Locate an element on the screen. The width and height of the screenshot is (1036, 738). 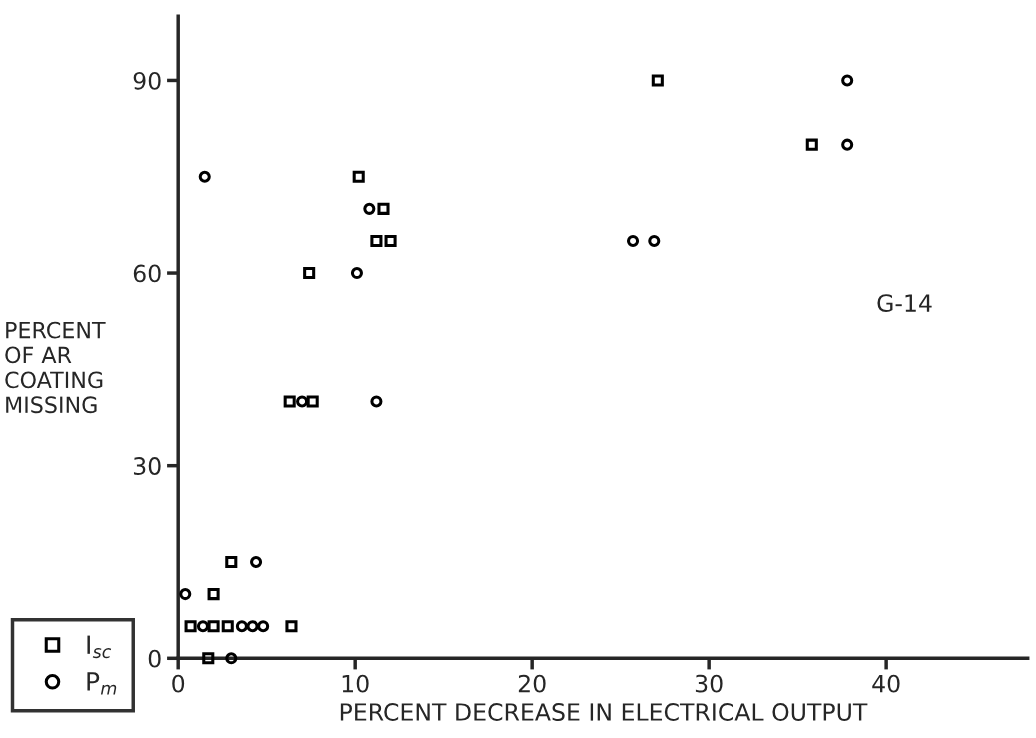
x-tick-label: 20 is located at coordinates (532, 683).